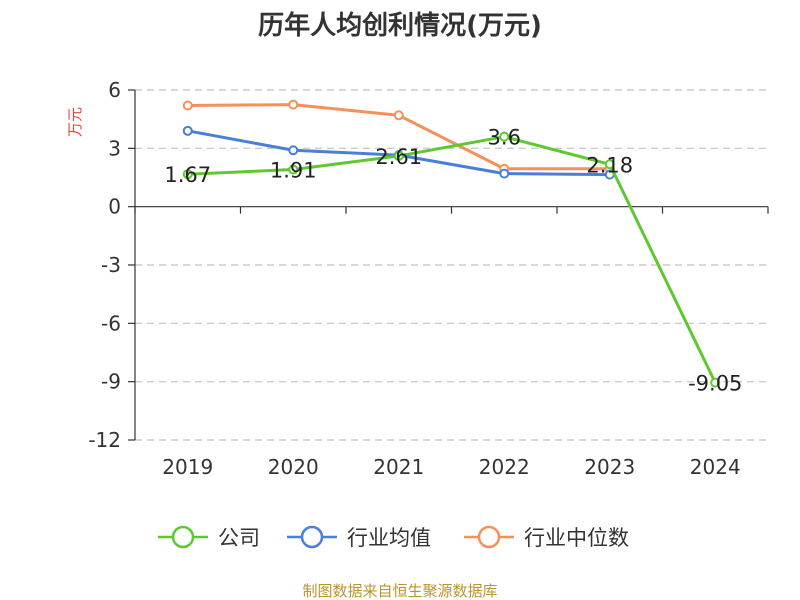 The height and width of the screenshot is (600, 800). Describe the element at coordinates (400, 25) in the screenshot. I see `chart-title: 历年人均创利情况(万元)` at that location.